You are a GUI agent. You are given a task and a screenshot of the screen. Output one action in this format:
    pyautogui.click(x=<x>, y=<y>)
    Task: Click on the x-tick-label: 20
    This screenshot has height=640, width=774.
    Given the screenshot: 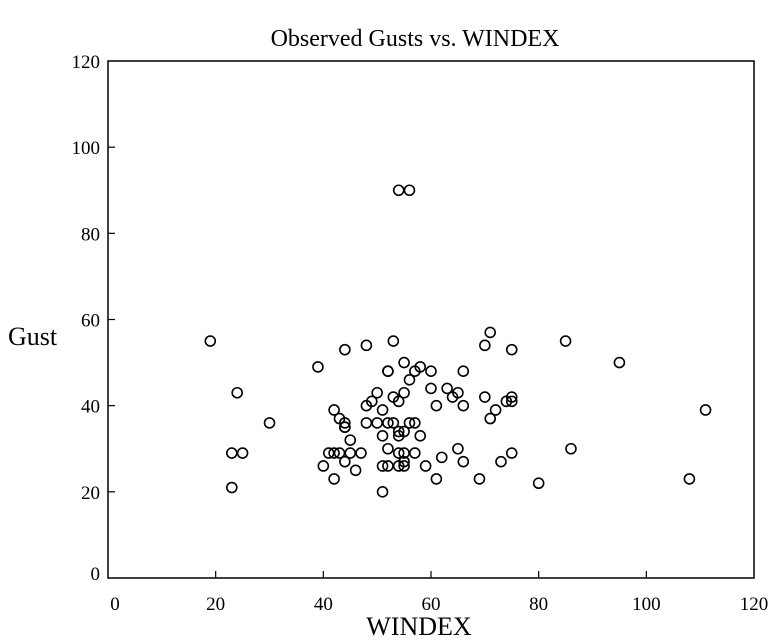 What is the action you would take?
    pyautogui.click(x=215, y=604)
    